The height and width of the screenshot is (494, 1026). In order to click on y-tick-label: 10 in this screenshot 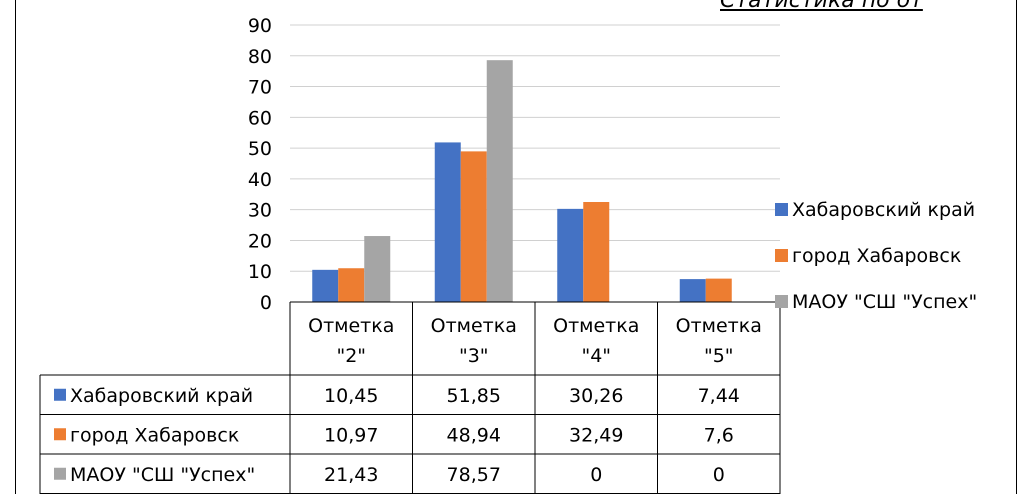, I will do `click(260, 272)`.